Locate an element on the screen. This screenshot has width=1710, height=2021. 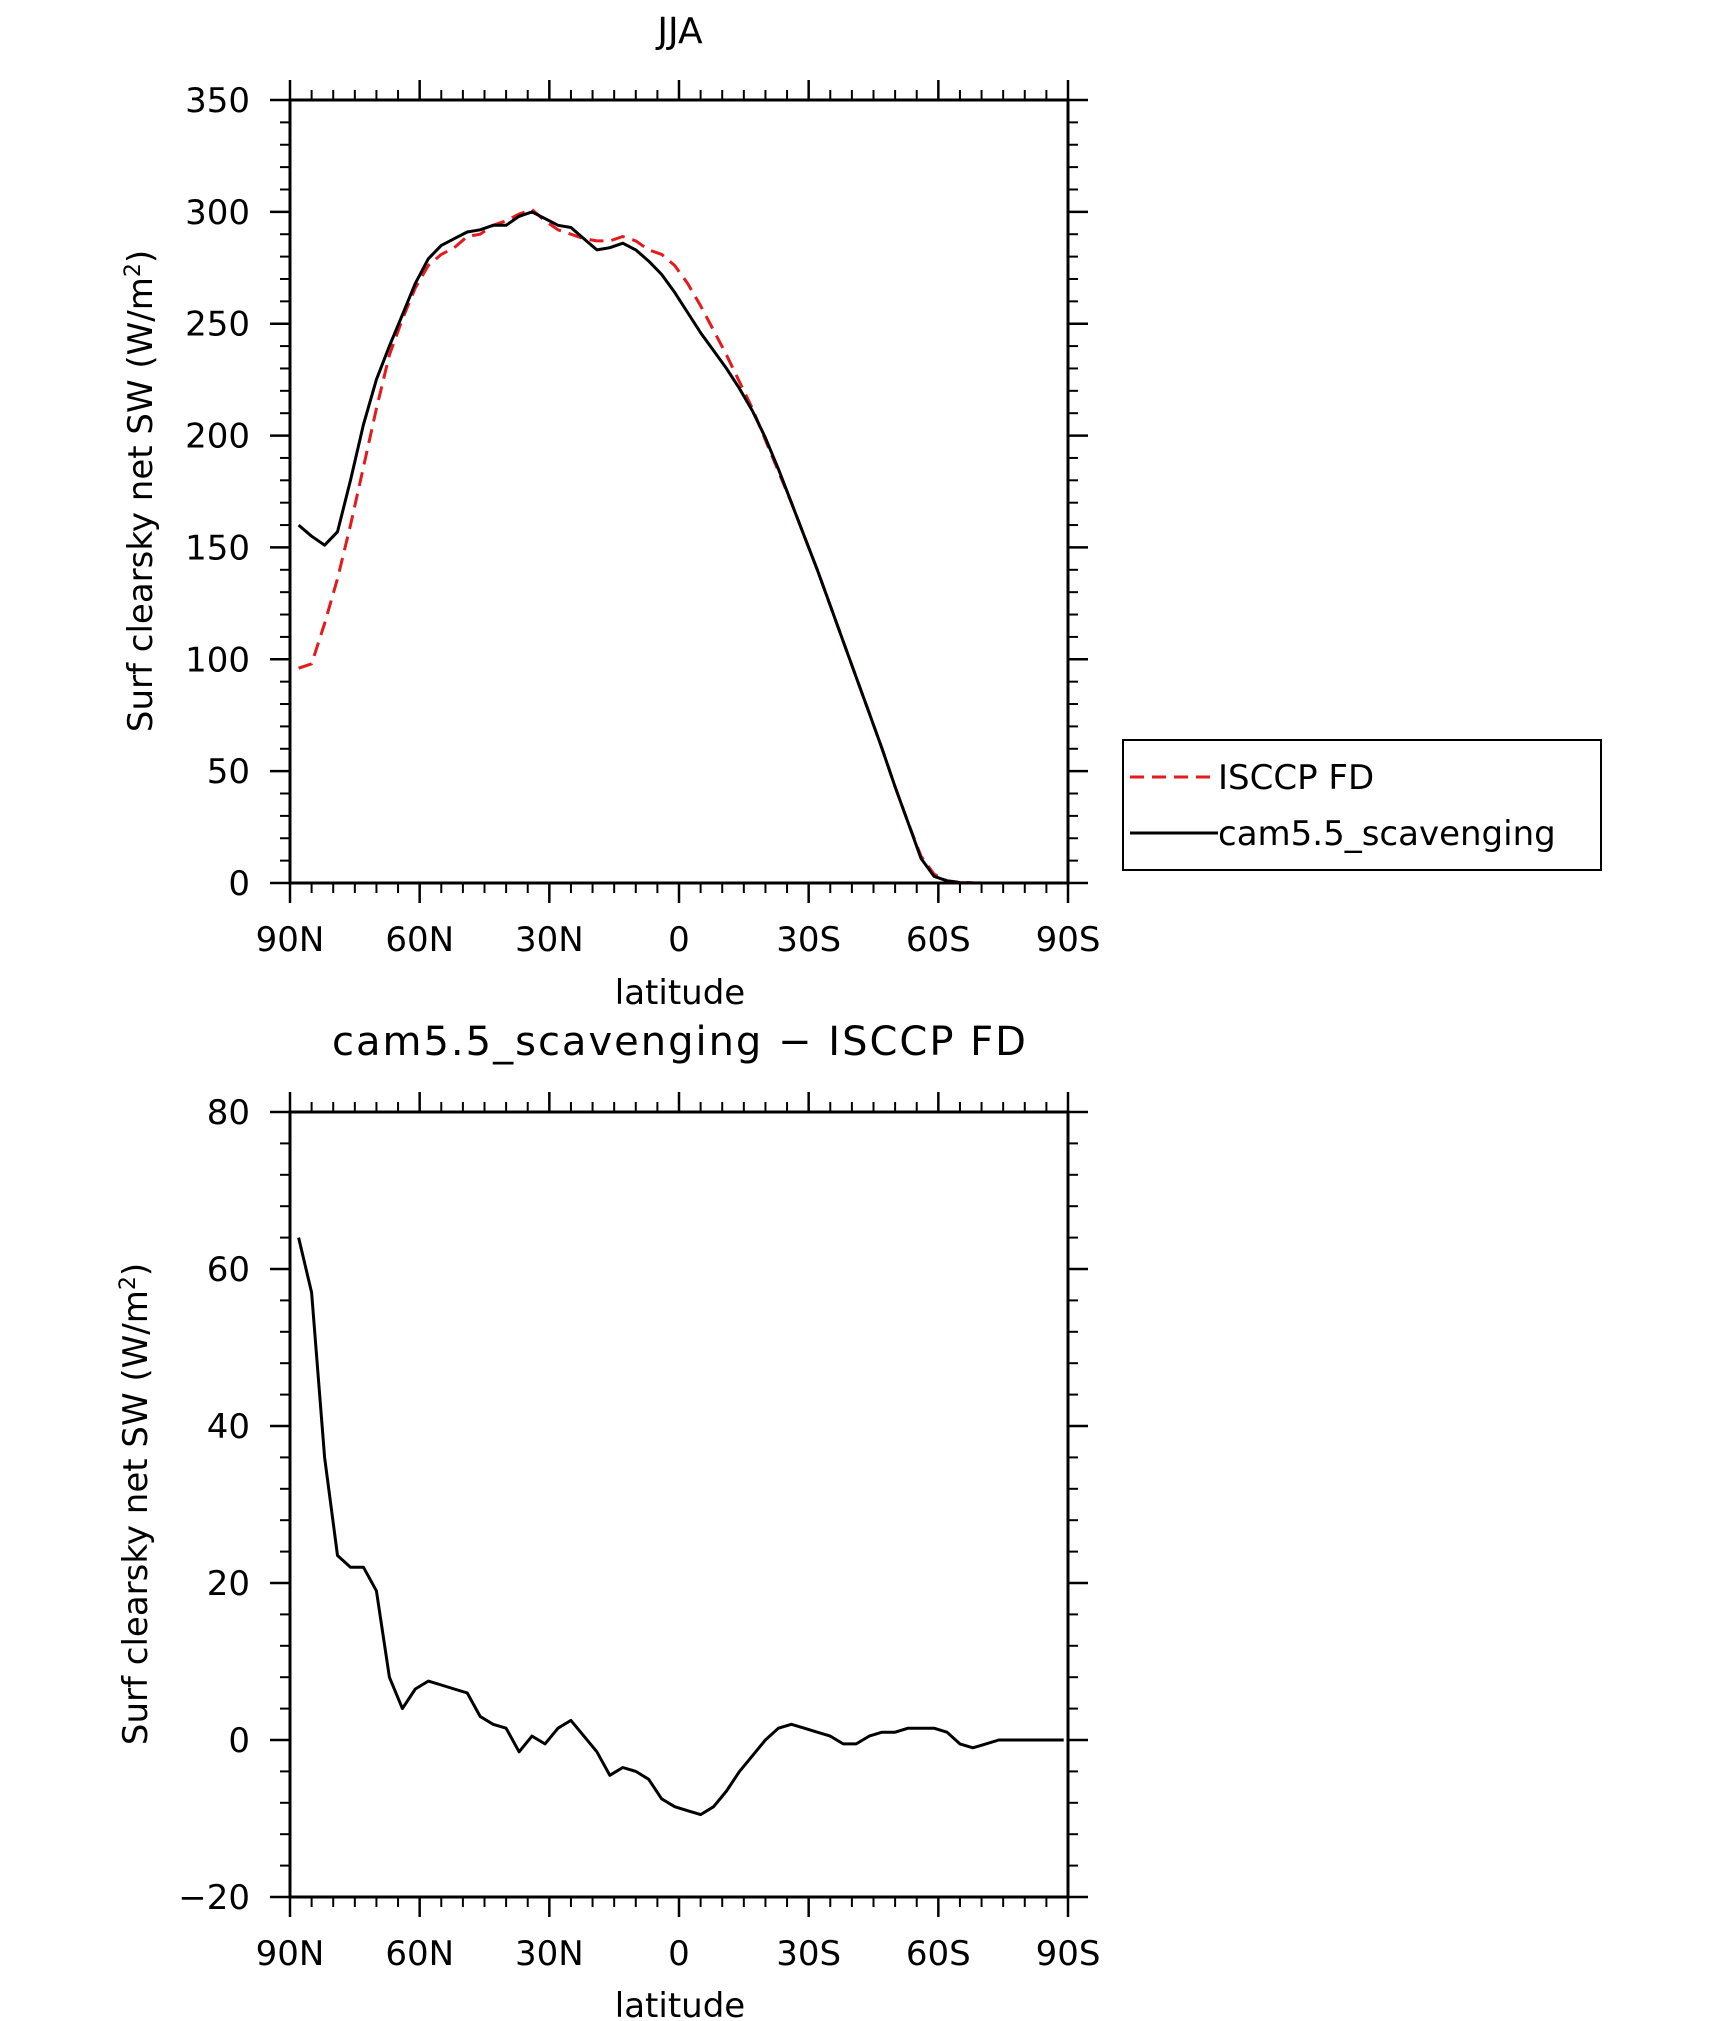
top-x-tick-label: 60S is located at coordinates (938, 940).